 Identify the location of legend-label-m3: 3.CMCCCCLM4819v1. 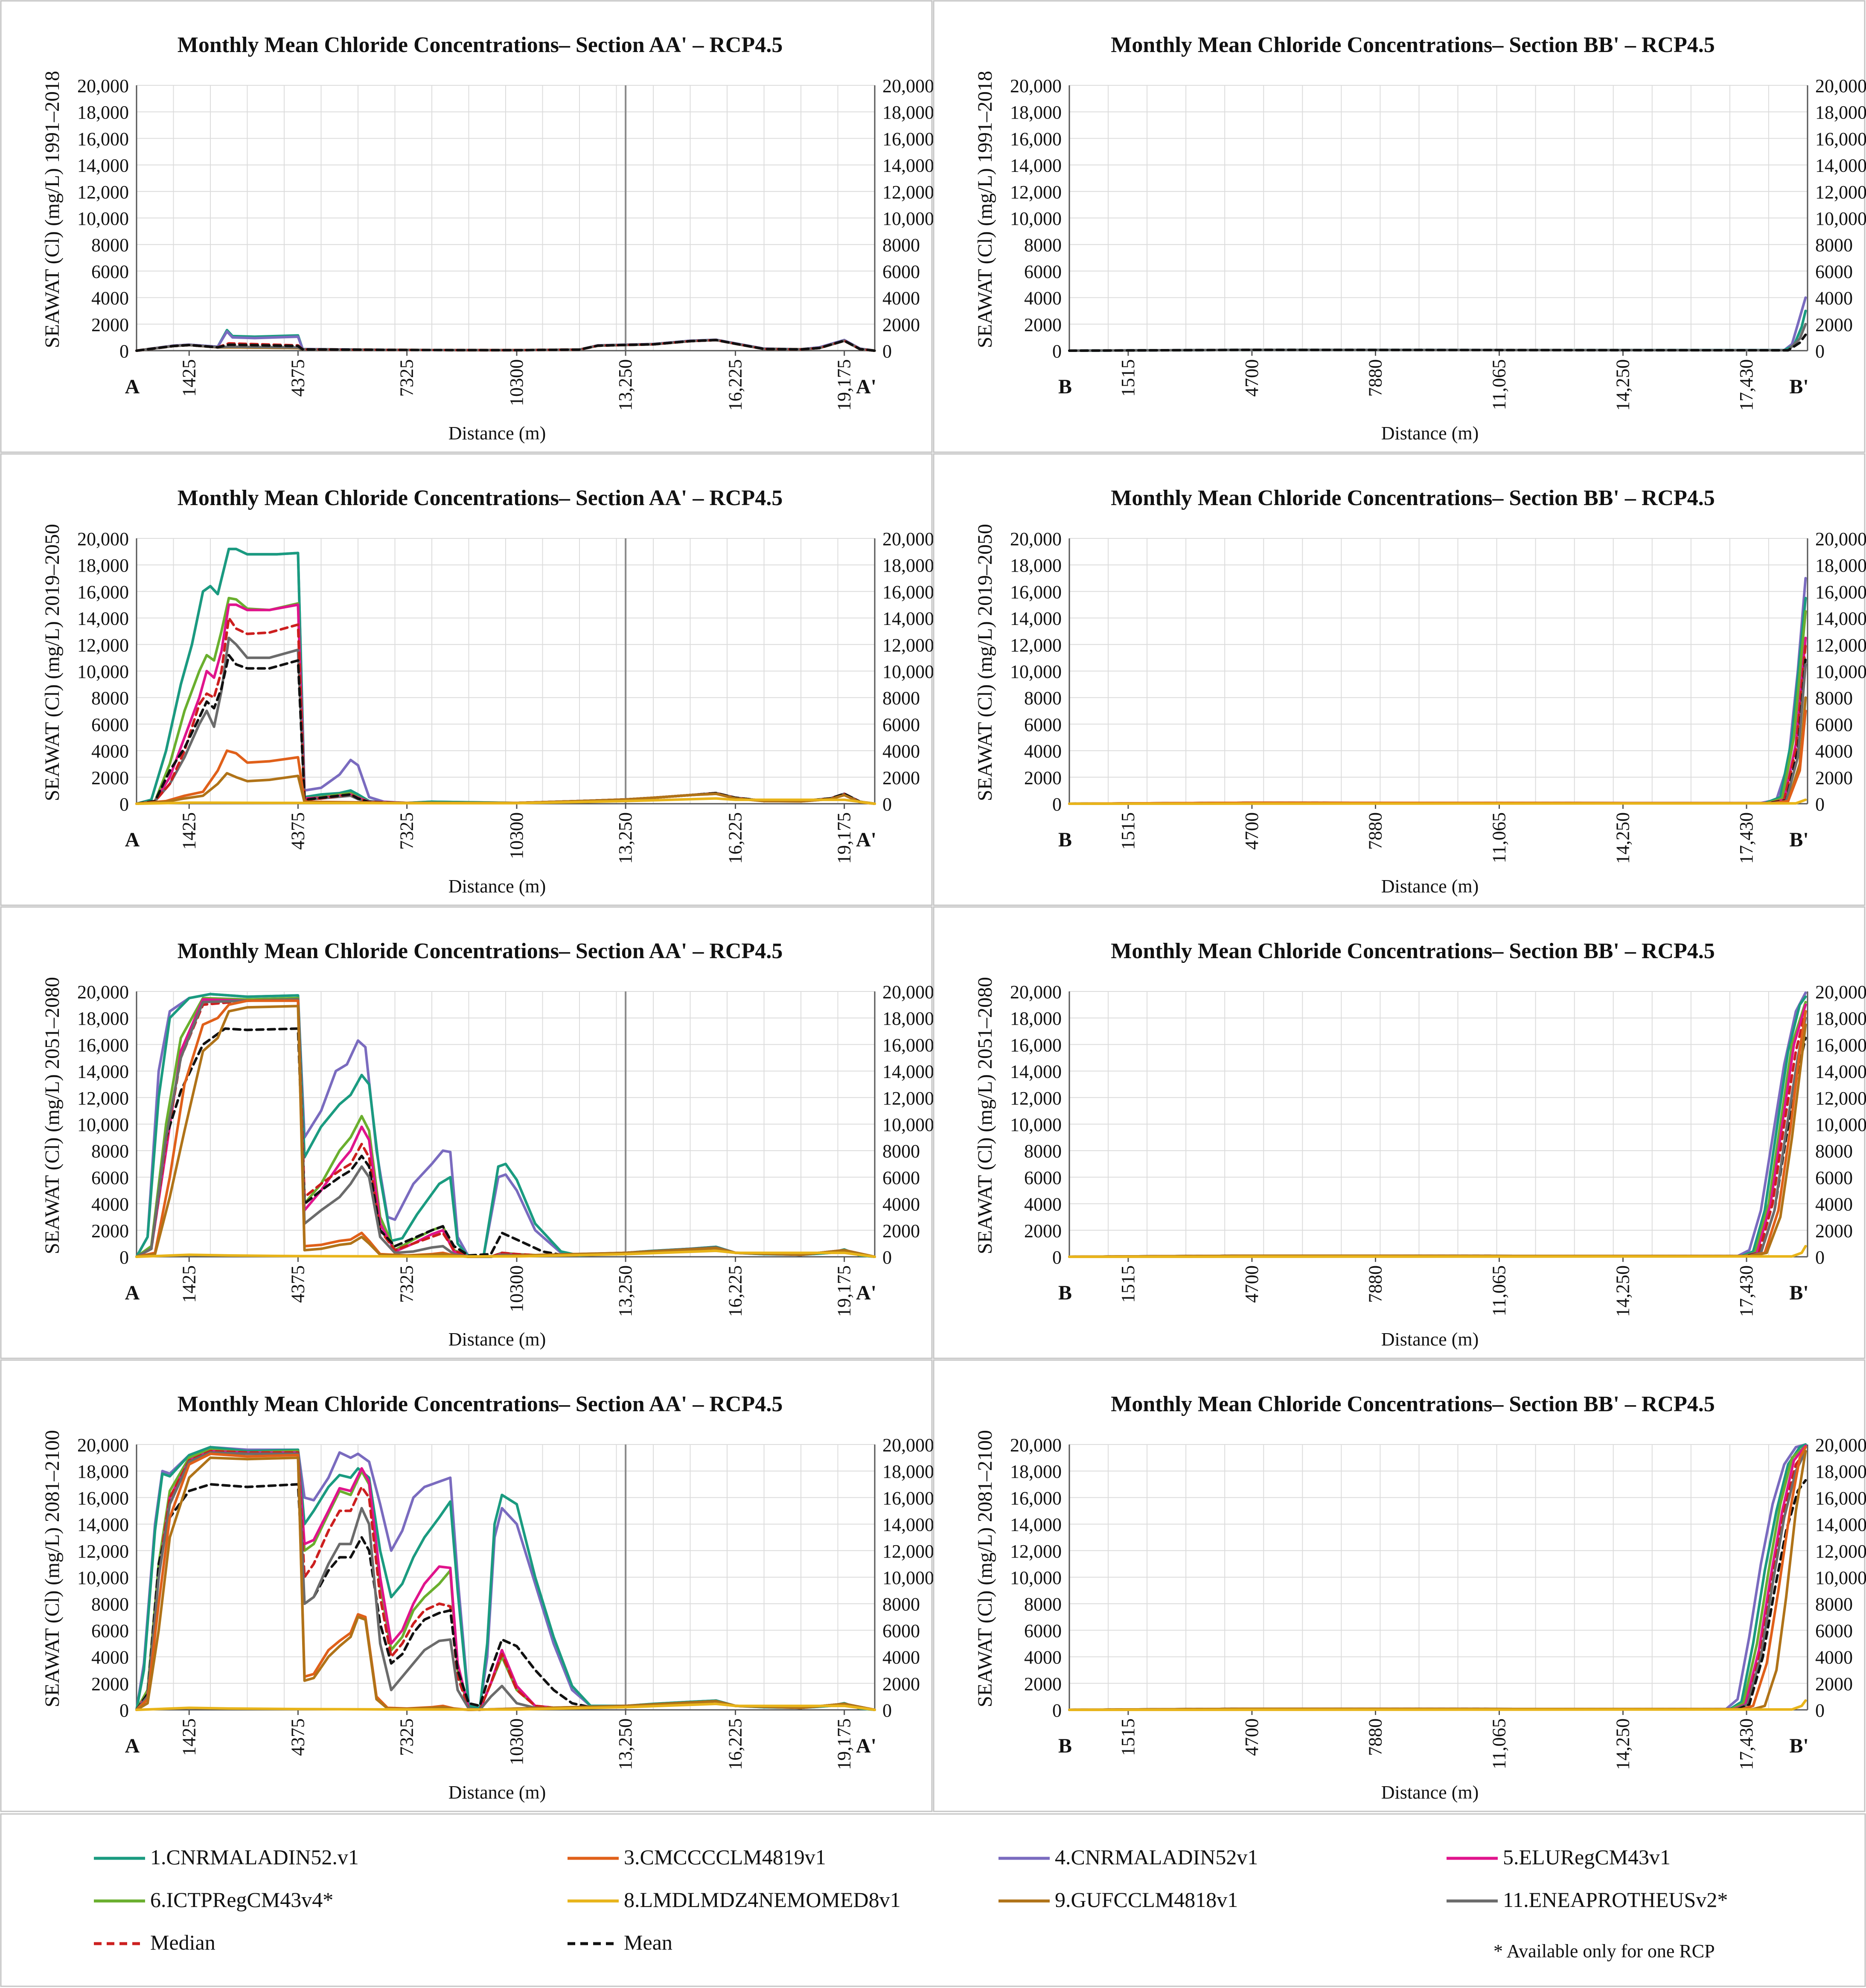
(725, 1857).